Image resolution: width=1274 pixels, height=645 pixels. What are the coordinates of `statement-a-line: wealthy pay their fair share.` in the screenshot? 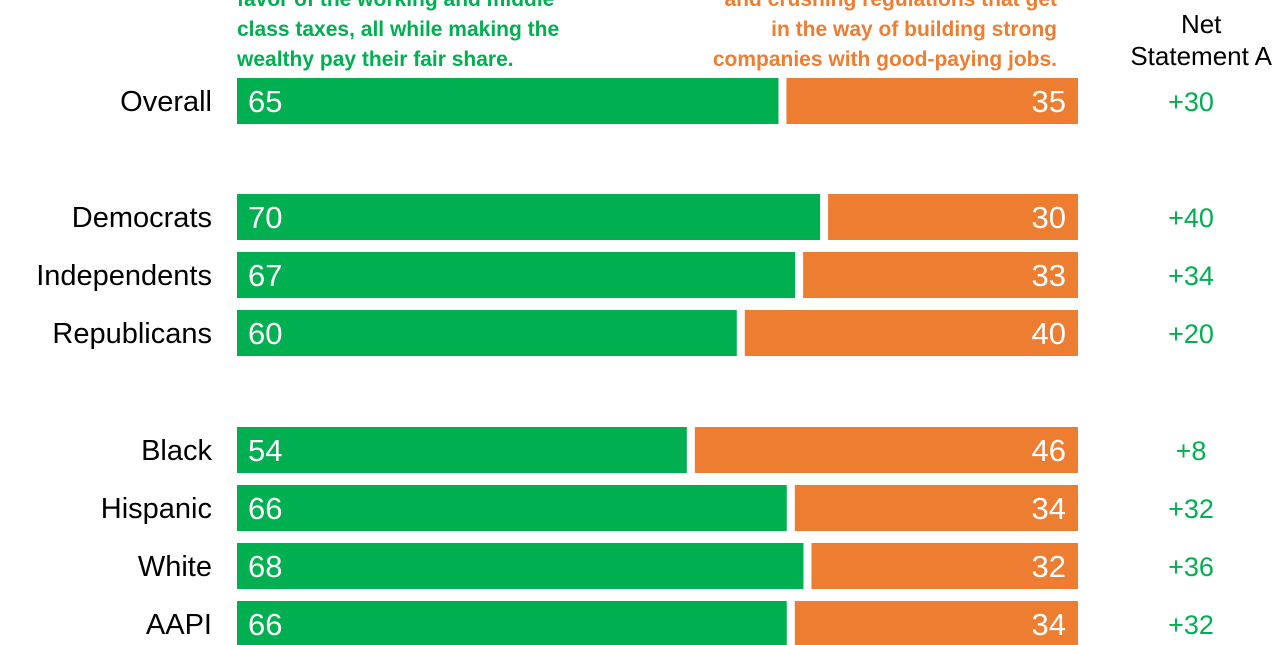 It's located at (375, 59).